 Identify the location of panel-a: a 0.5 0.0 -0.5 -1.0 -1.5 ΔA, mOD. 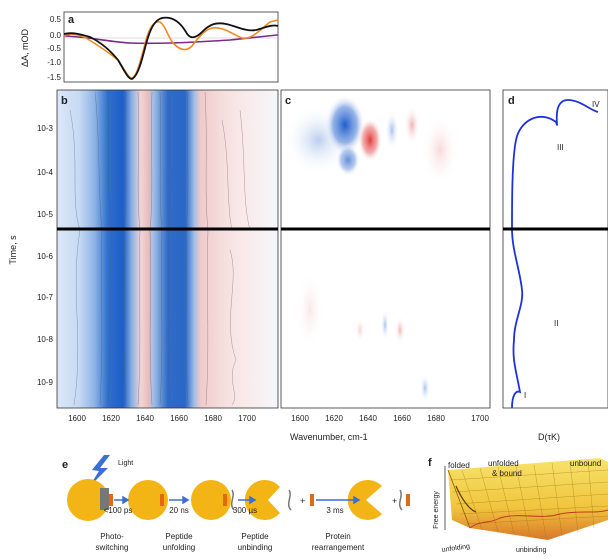
(149, 47).